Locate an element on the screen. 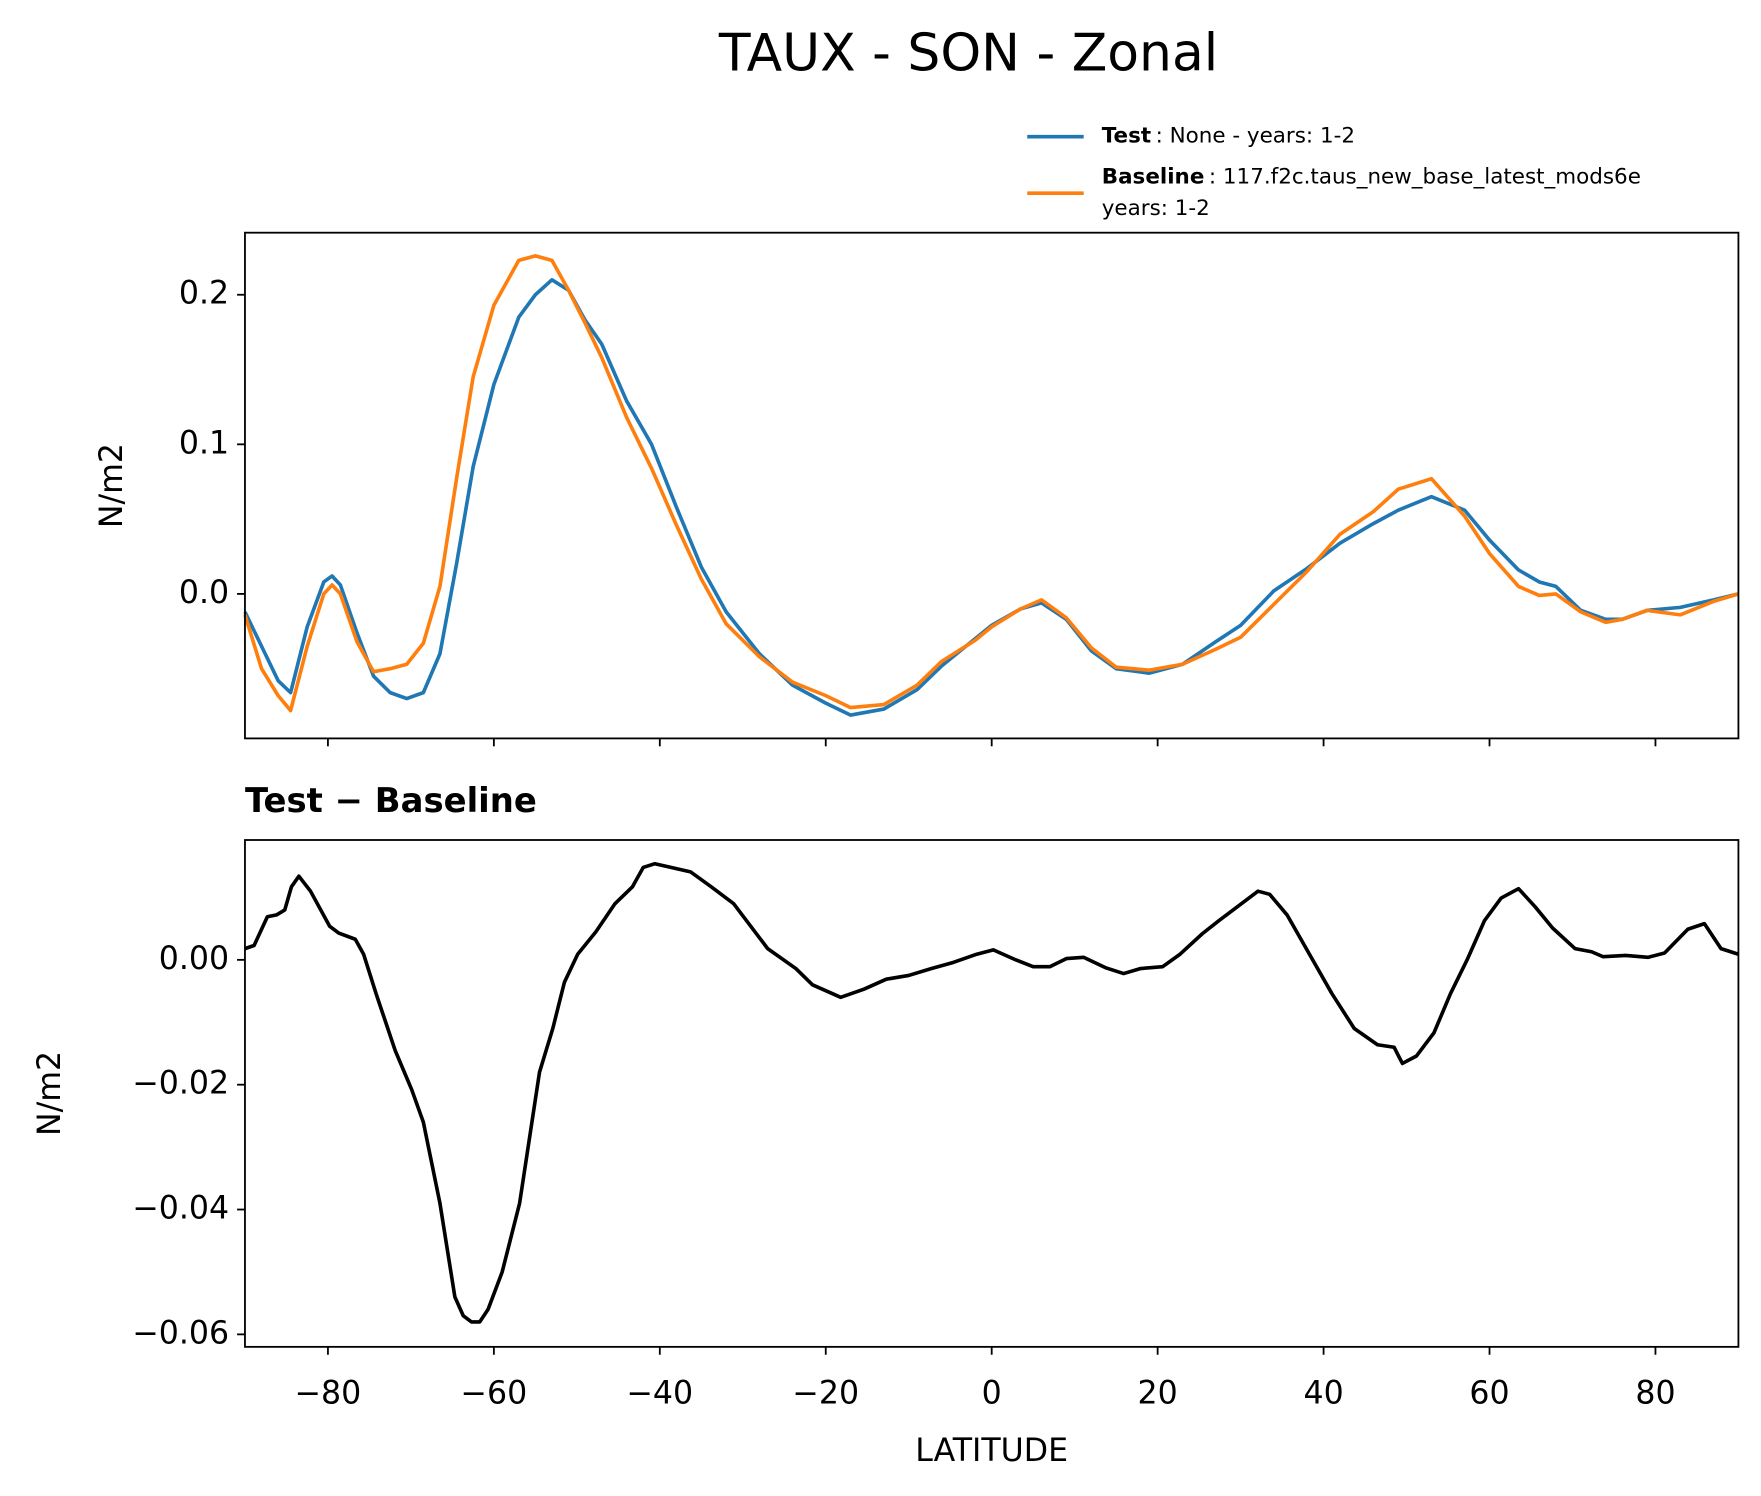  x-tick-label: −40 is located at coordinates (659, 1393).